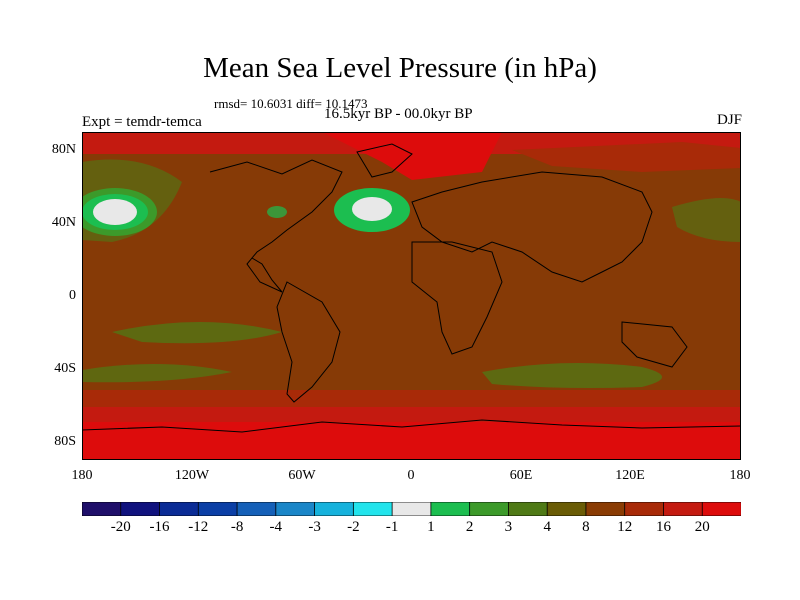 The height and width of the screenshot is (600, 800). Describe the element at coordinates (198, 527) in the screenshot. I see `colorbar-label: -12` at that location.